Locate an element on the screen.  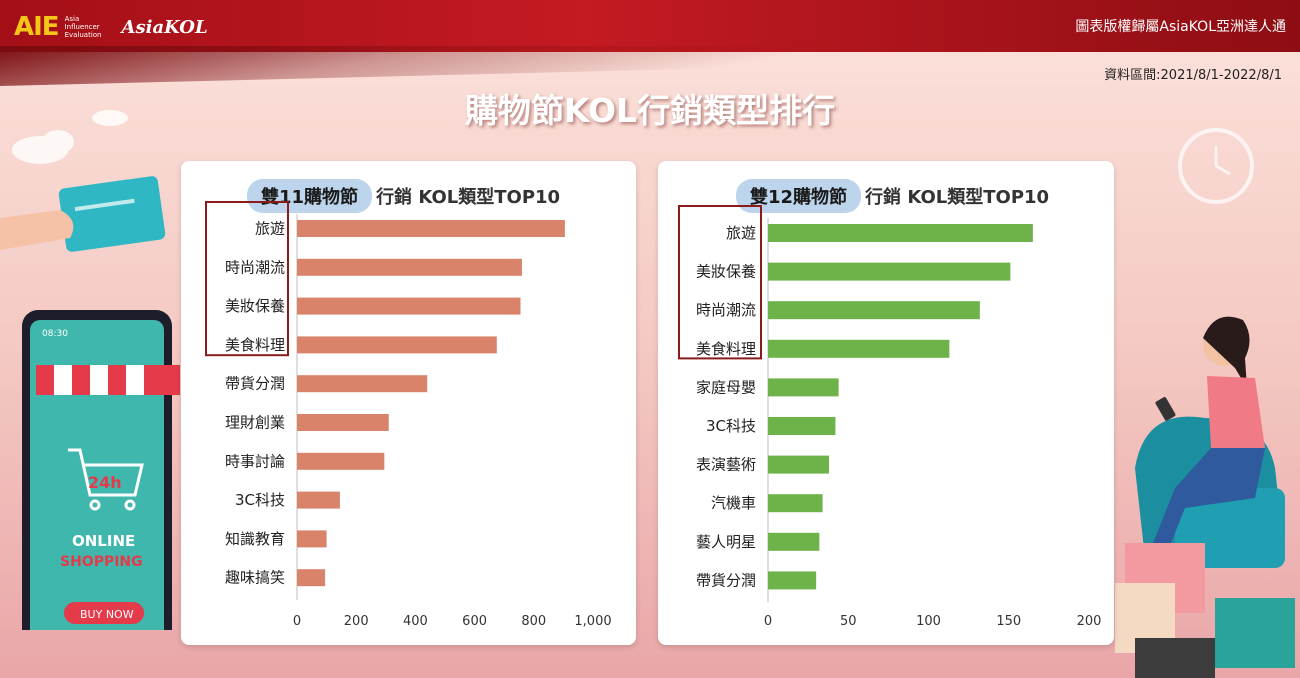
cloud-icon is located at coordinates (70, 137).